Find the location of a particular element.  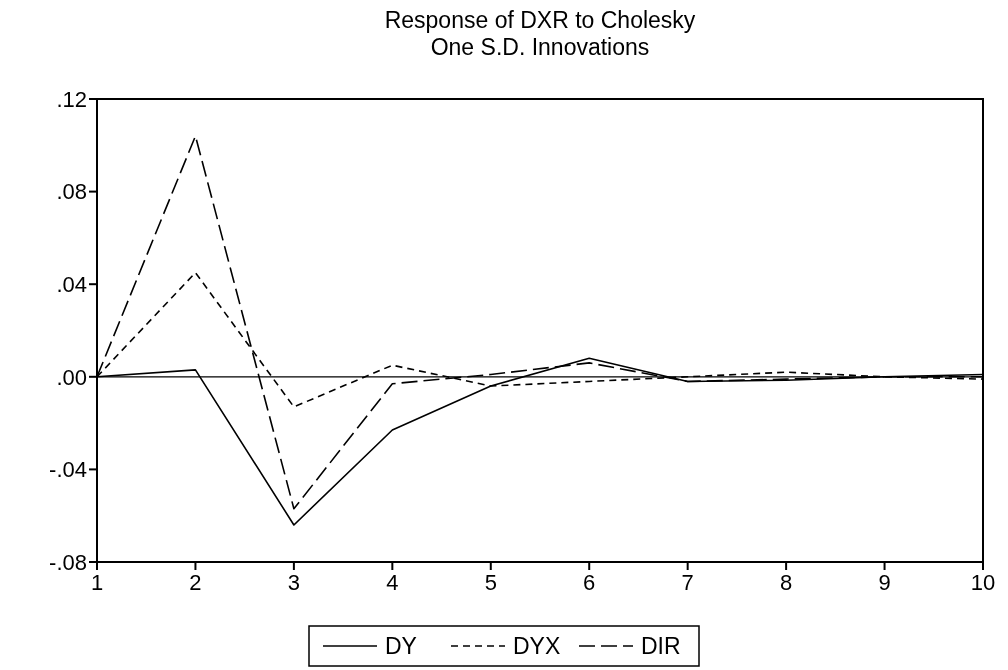

legend-label: DY is located at coordinates (401, 646).